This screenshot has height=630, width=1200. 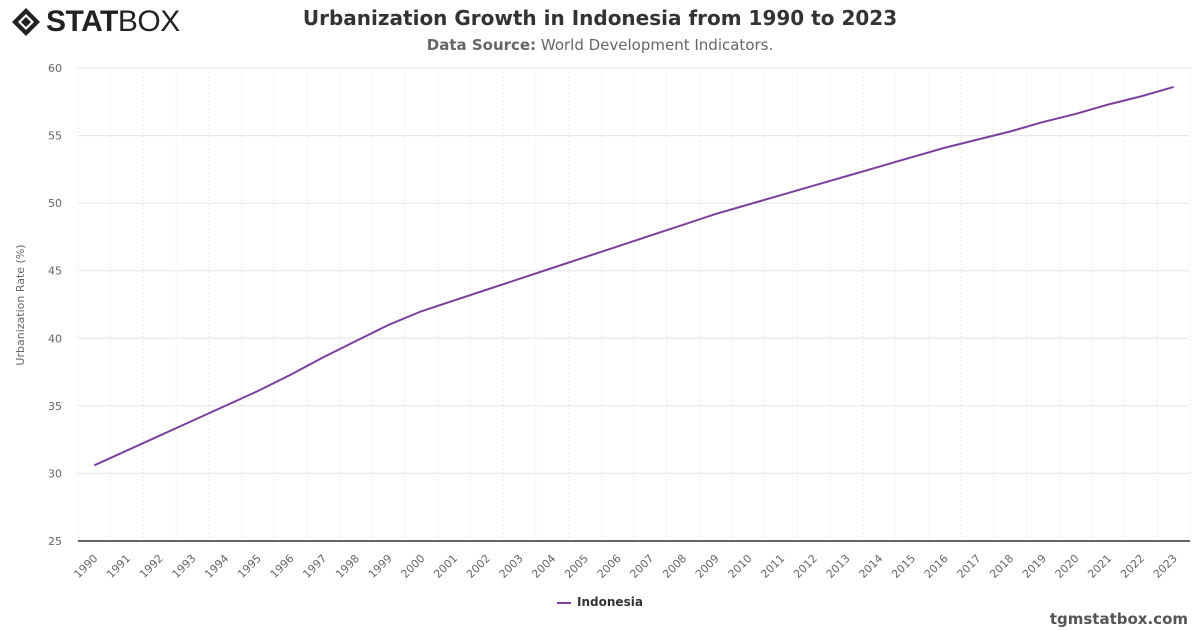 What do you see at coordinates (1001, 566) in the screenshot?
I see `x-tick-label: 2018` at bounding box center [1001, 566].